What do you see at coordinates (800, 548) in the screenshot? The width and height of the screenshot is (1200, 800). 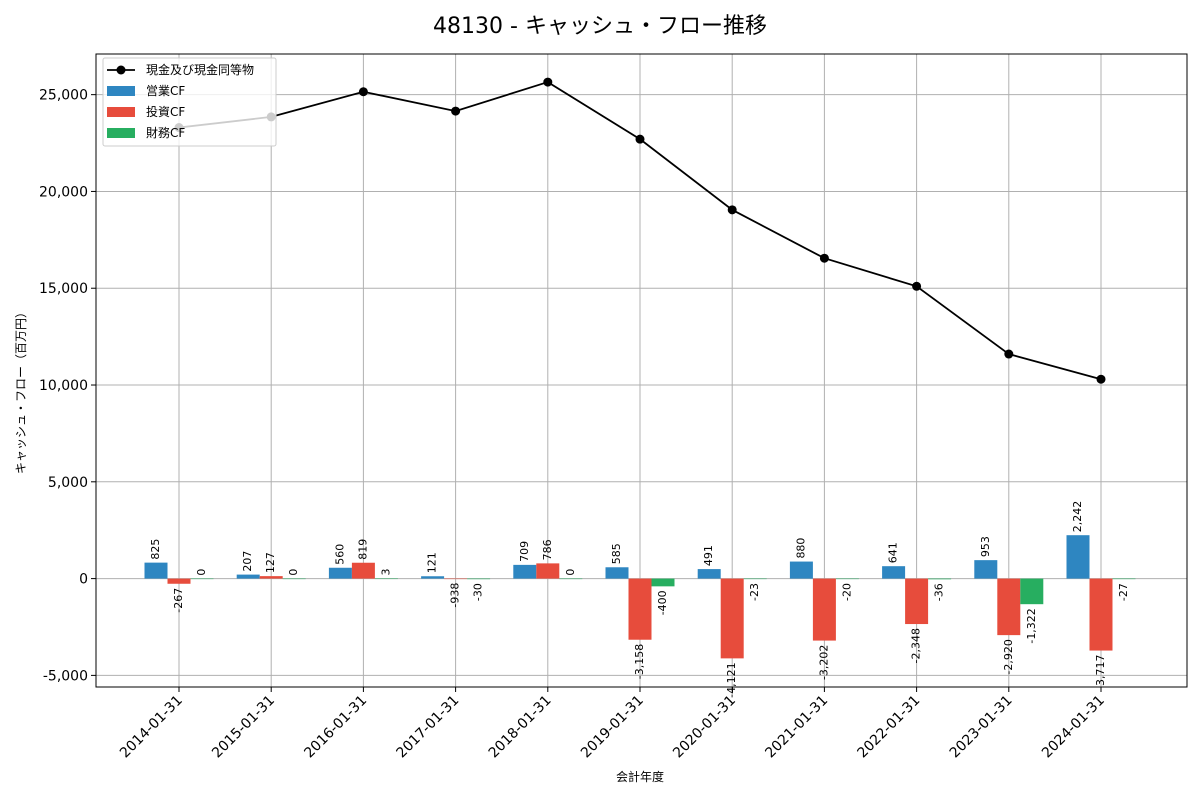 I see `bar-value-label: 880` at bounding box center [800, 548].